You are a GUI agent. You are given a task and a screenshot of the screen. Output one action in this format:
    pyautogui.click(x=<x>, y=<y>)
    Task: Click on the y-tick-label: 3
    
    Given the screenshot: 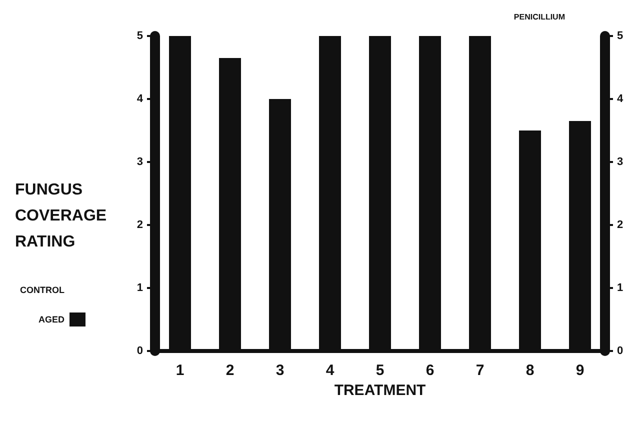 What is the action you would take?
    pyautogui.click(x=139, y=162)
    